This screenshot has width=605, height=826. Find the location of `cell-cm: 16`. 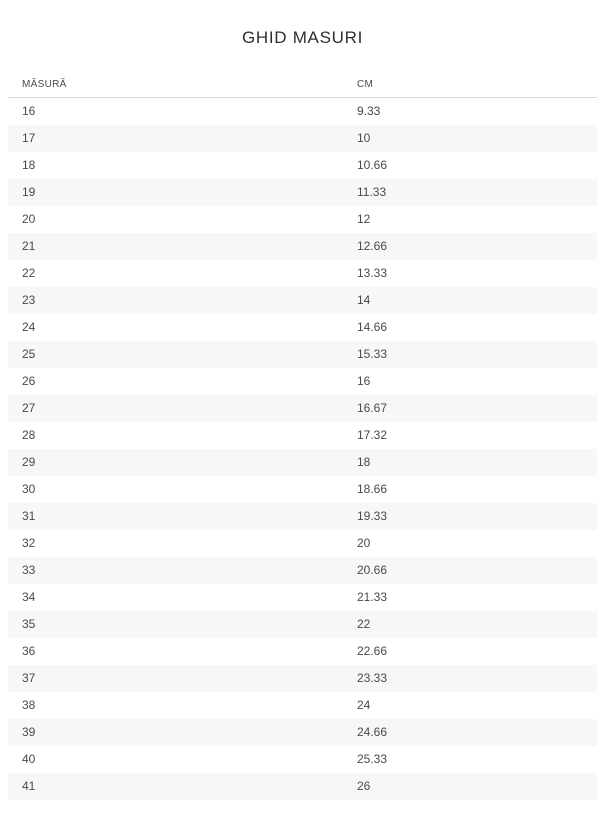

cell-cm: 16 is located at coordinates (470, 381).